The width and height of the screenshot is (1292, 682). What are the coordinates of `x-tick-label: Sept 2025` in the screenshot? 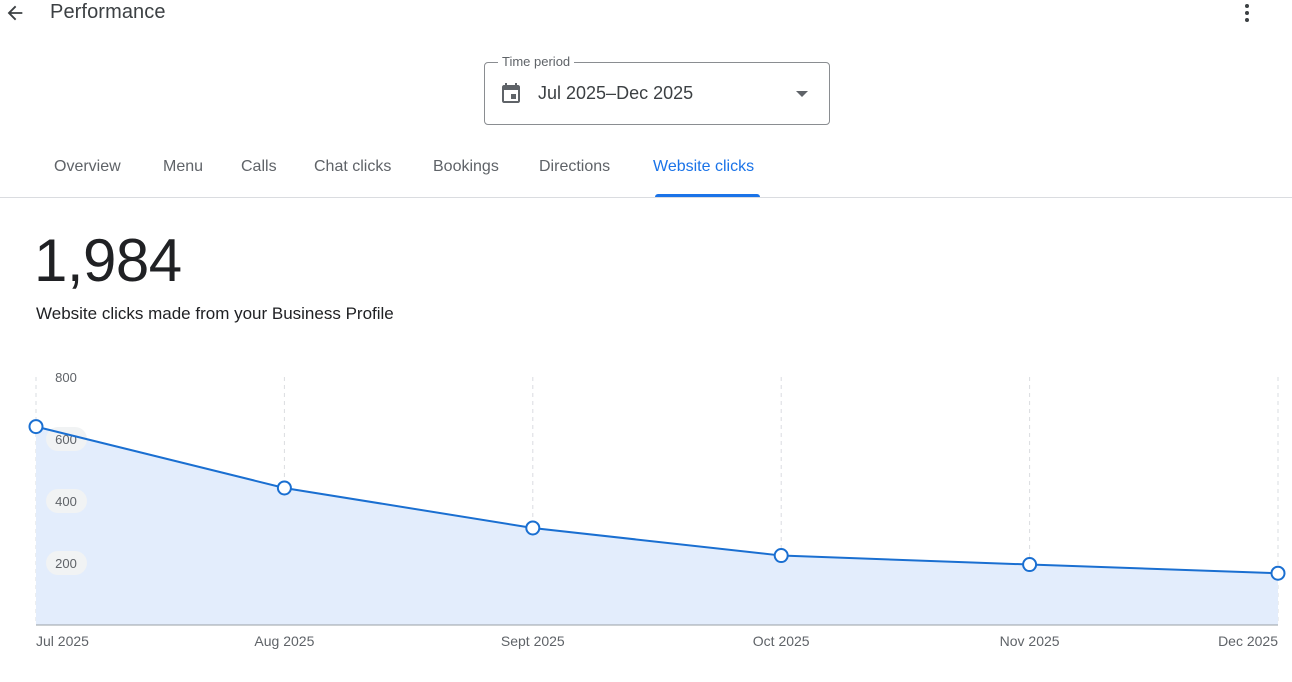 It's located at (533, 641).